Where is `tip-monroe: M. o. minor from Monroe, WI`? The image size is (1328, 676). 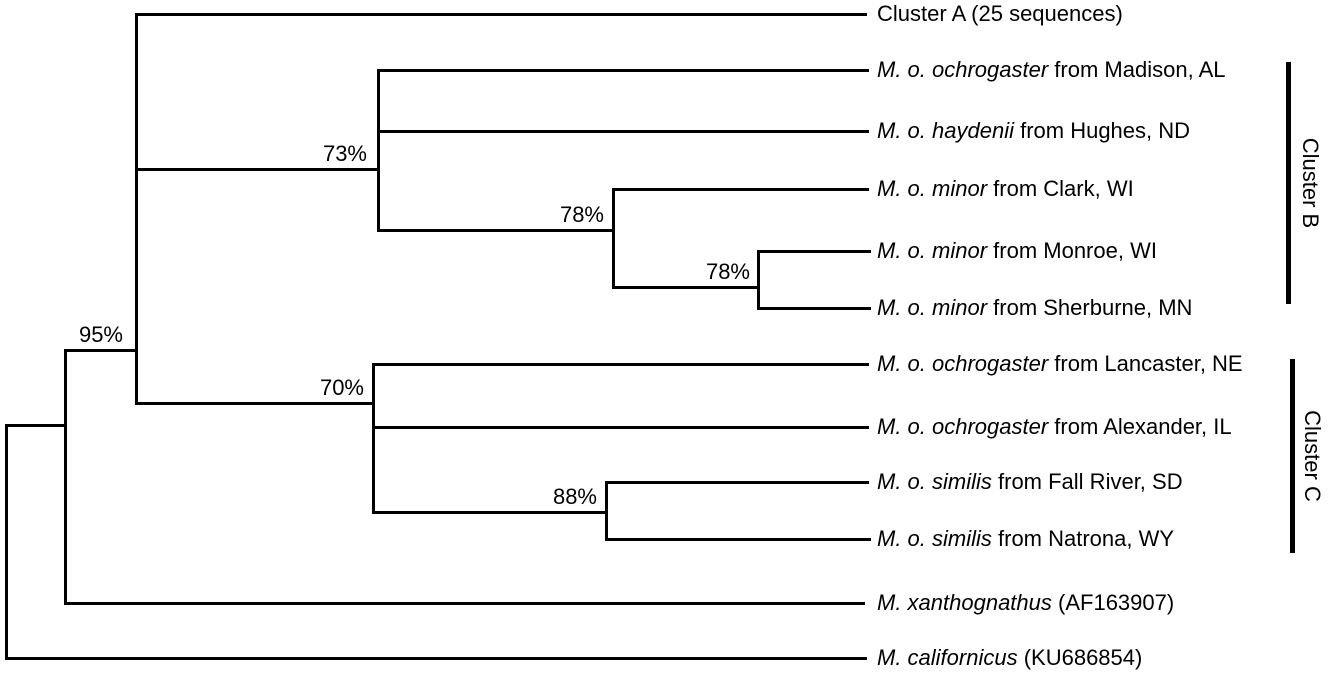
tip-monroe: M. o. minor from Monroe, WI is located at coordinates (1017, 251).